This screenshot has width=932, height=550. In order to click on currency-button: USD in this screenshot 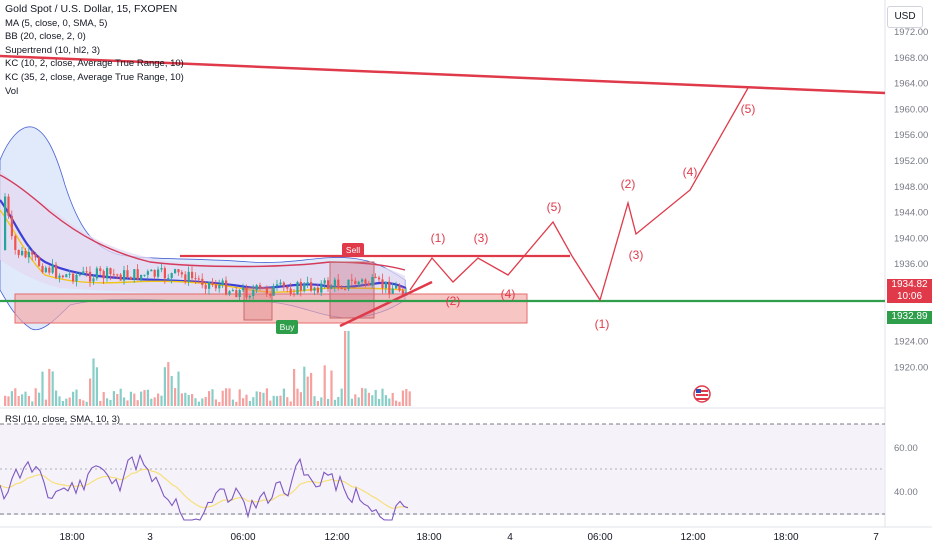, I will do `click(905, 17)`.